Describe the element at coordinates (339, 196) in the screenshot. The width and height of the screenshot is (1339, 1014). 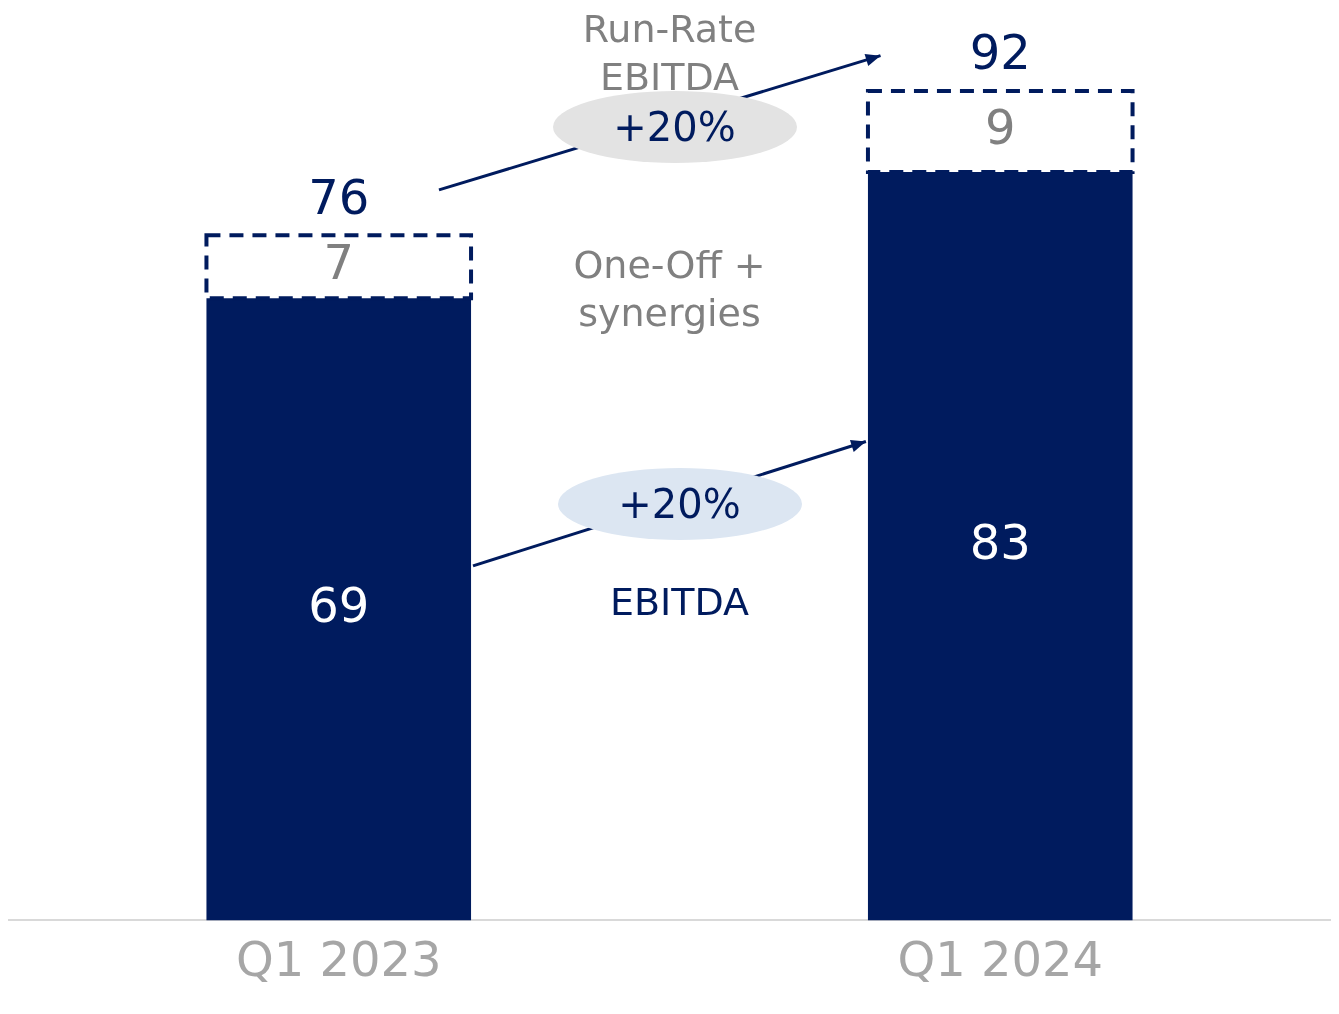
I see `total-label: 76` at that location.